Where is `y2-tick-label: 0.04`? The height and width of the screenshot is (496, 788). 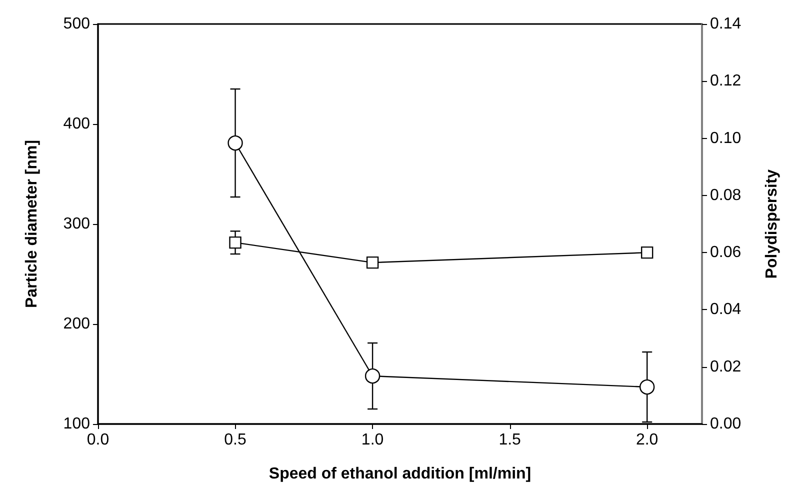 y2-tick-label: 0.04 is located at coordinates (726, 309).